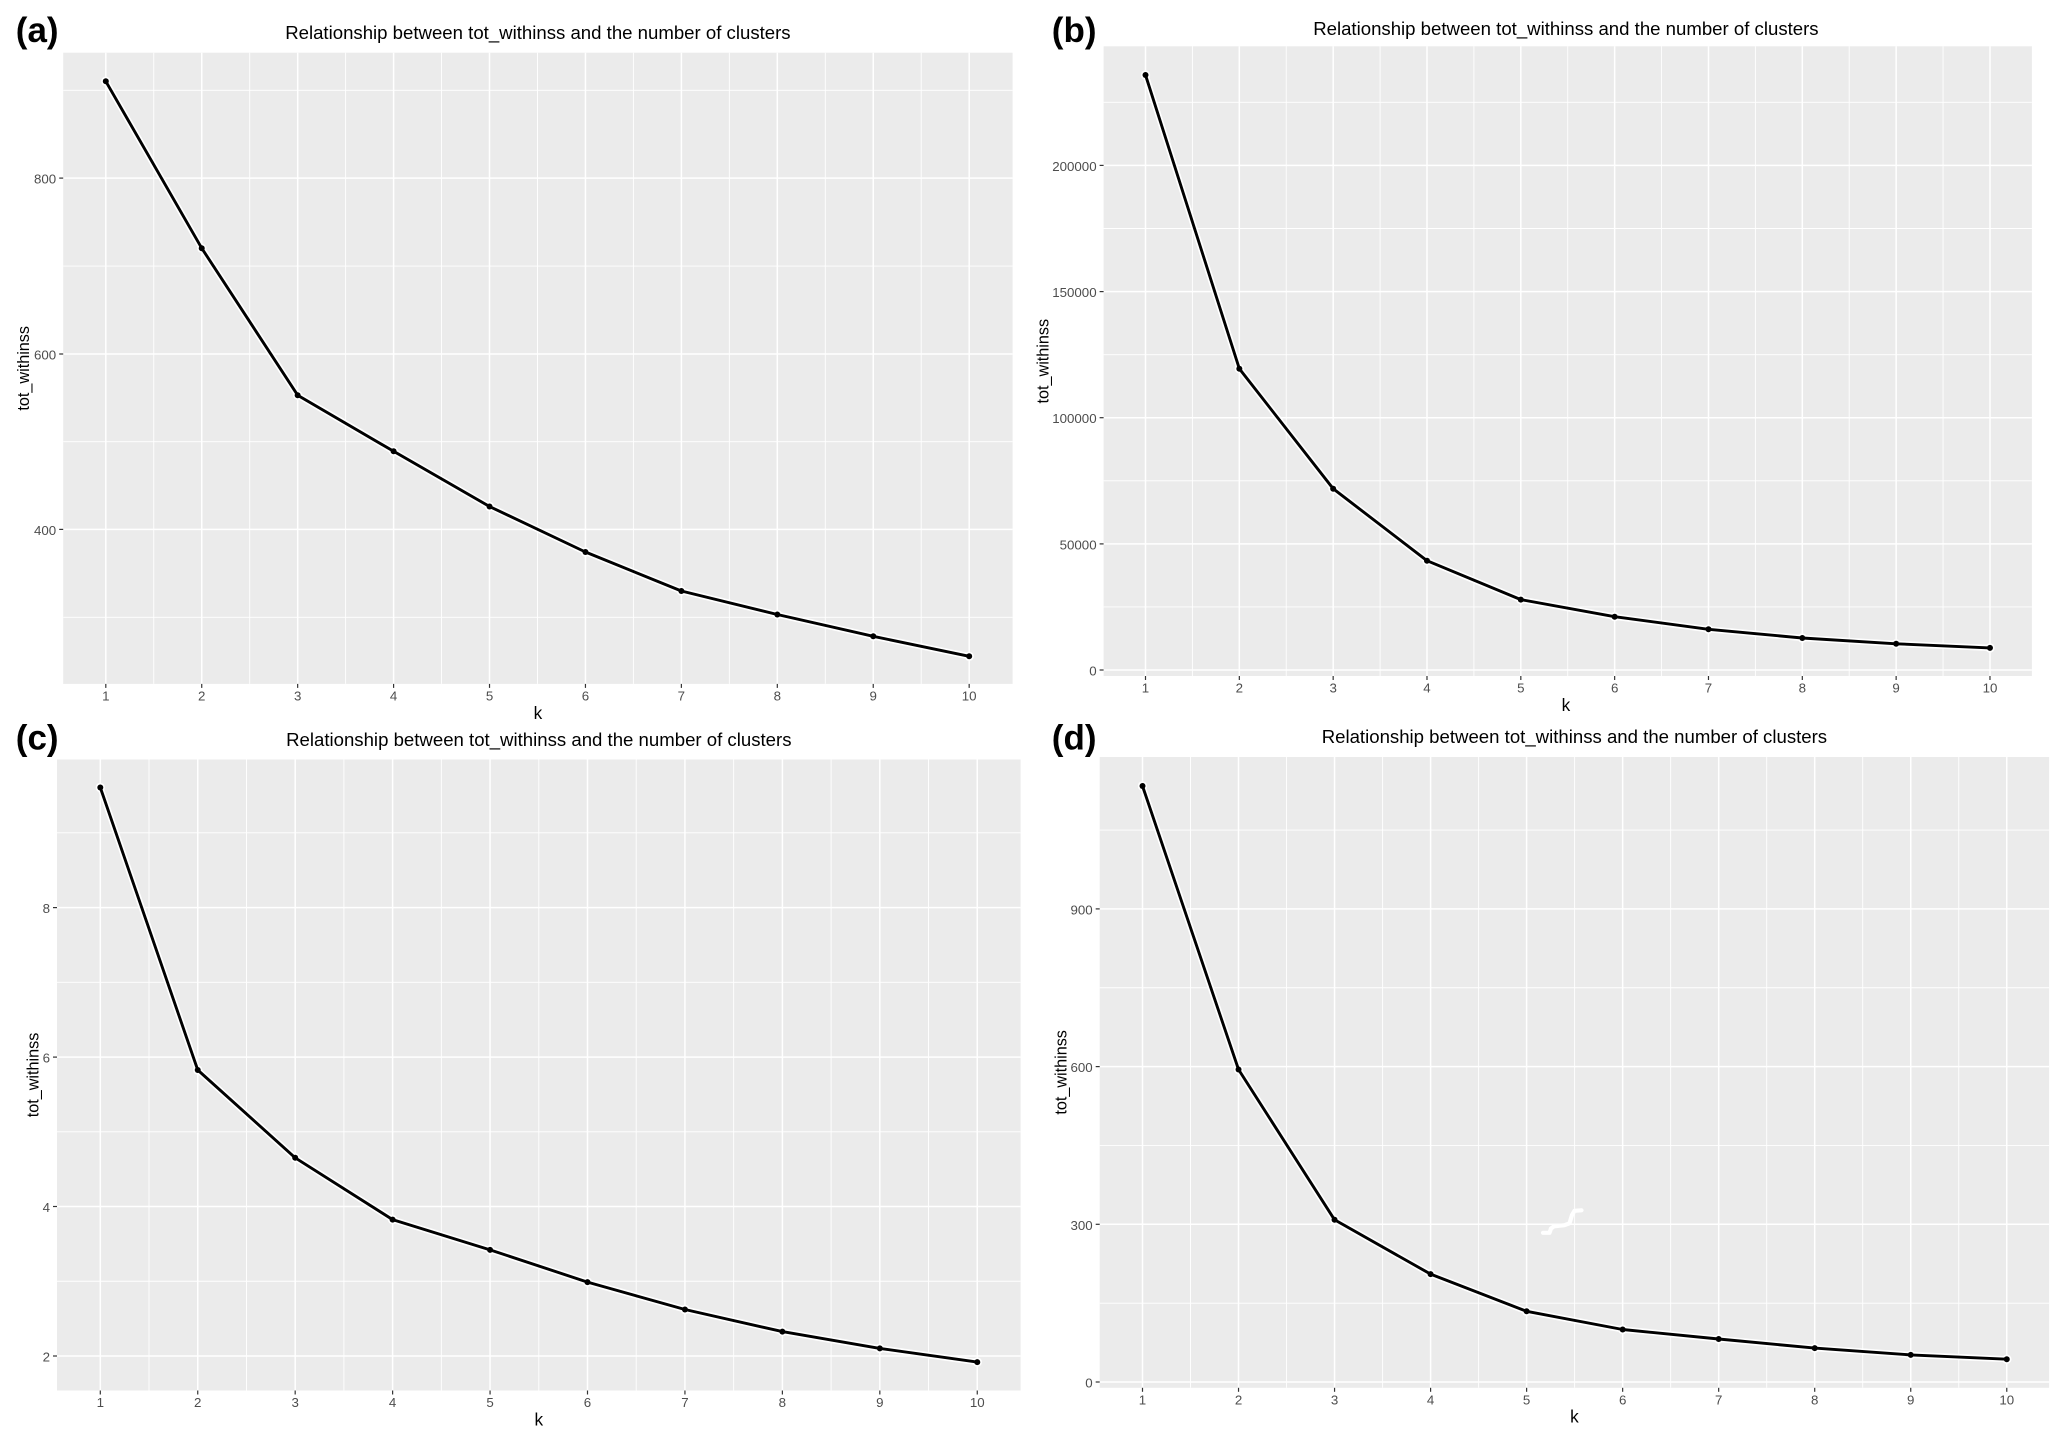 This screenshot has width=2067, height=1443. What do you see at coordinates (45, 179) in the screenshot?
I see `svg-text: 800` at bounding box center [45, 179].